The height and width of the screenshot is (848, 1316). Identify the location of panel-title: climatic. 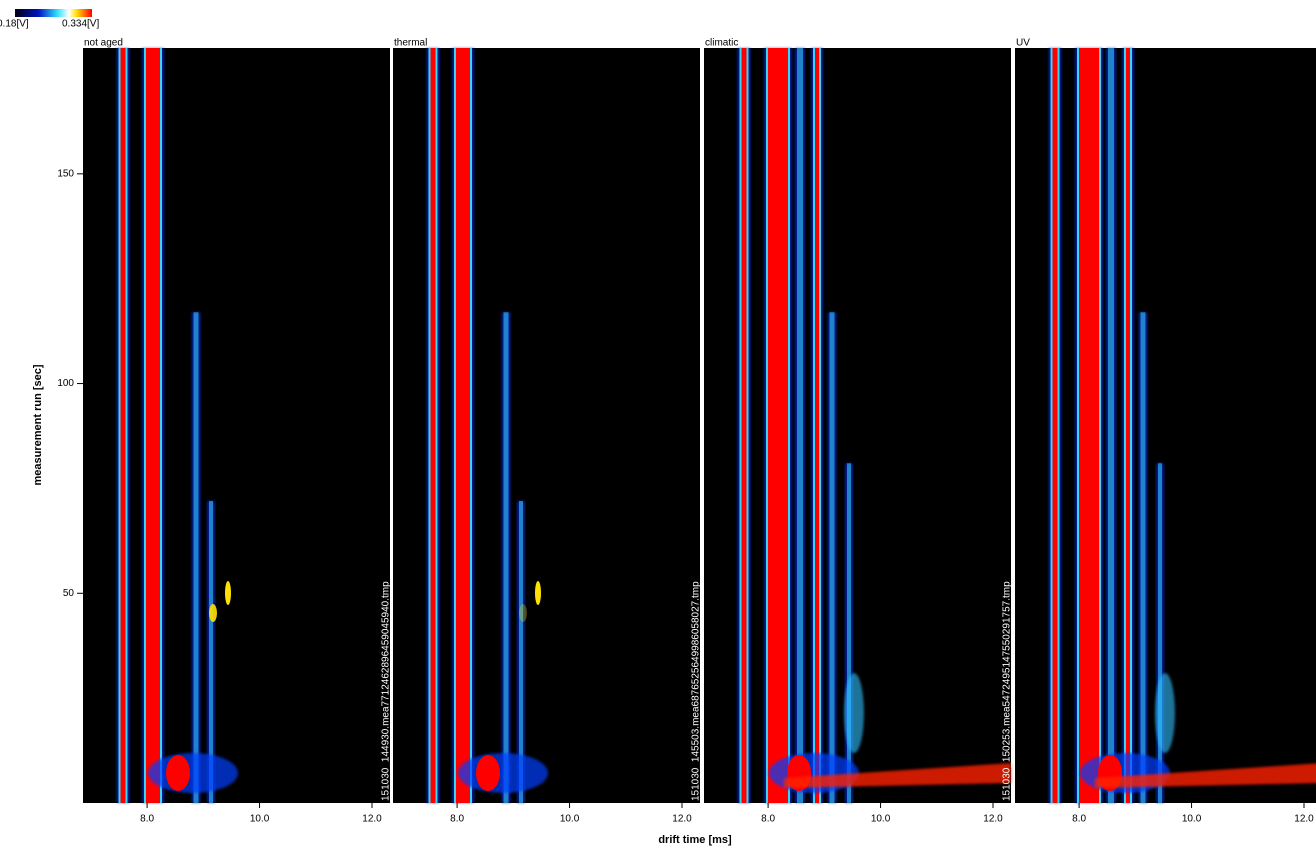
(721, 43).